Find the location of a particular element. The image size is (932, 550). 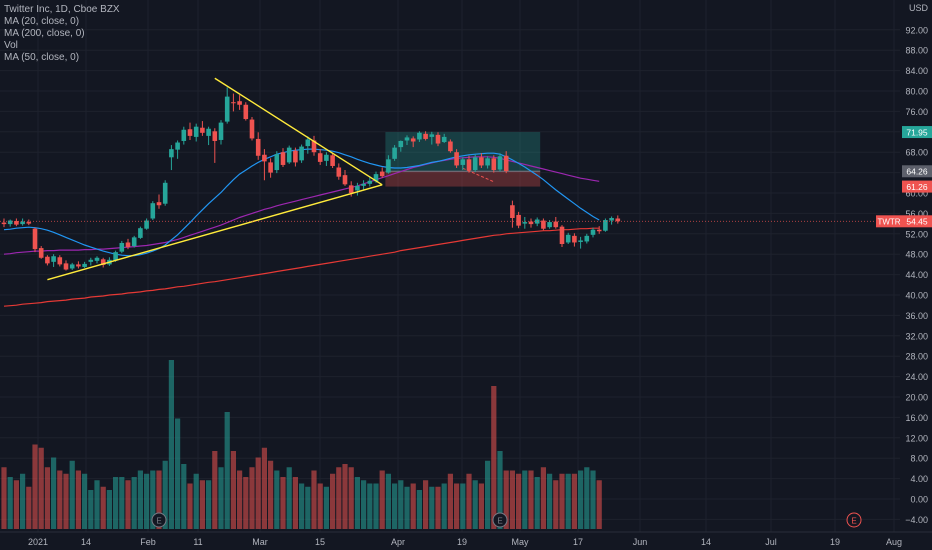

legend-symbol: Twitter Inc, 1D, Cboe BZX is located at coordinates (62, 9).